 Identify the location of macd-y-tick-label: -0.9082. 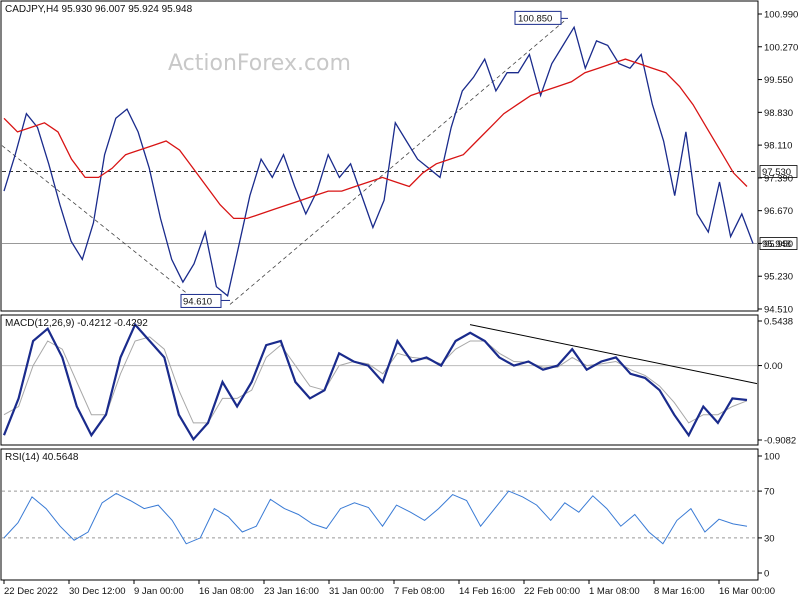
(780, 441).